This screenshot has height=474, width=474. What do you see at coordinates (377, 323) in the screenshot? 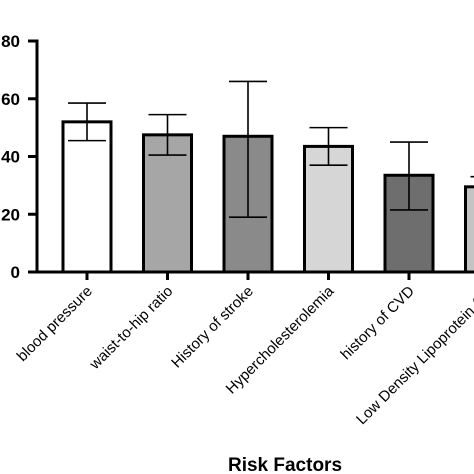
I see `x-category-label: history of CVD` at bounding box center [377, 323].